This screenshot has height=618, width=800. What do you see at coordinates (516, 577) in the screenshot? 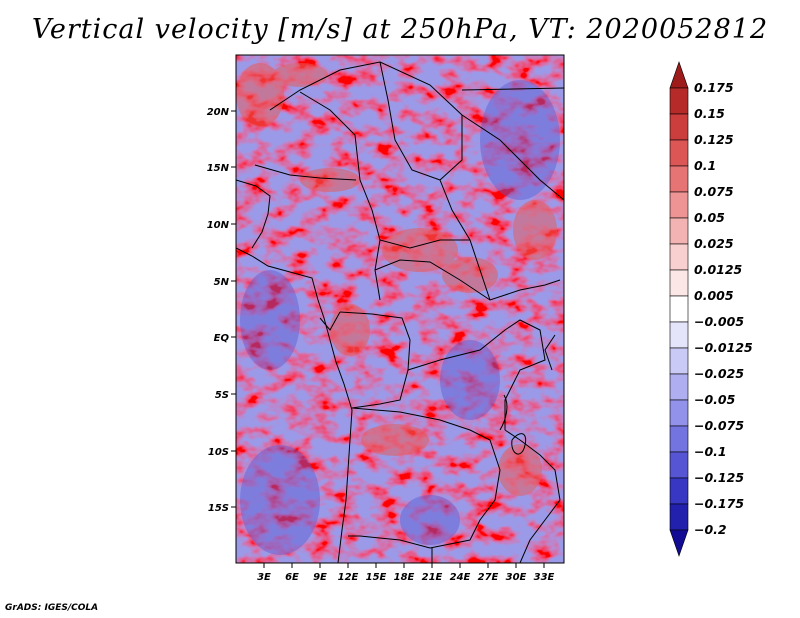
I see `lon-label: 30E` at bounding box center [516, 577].